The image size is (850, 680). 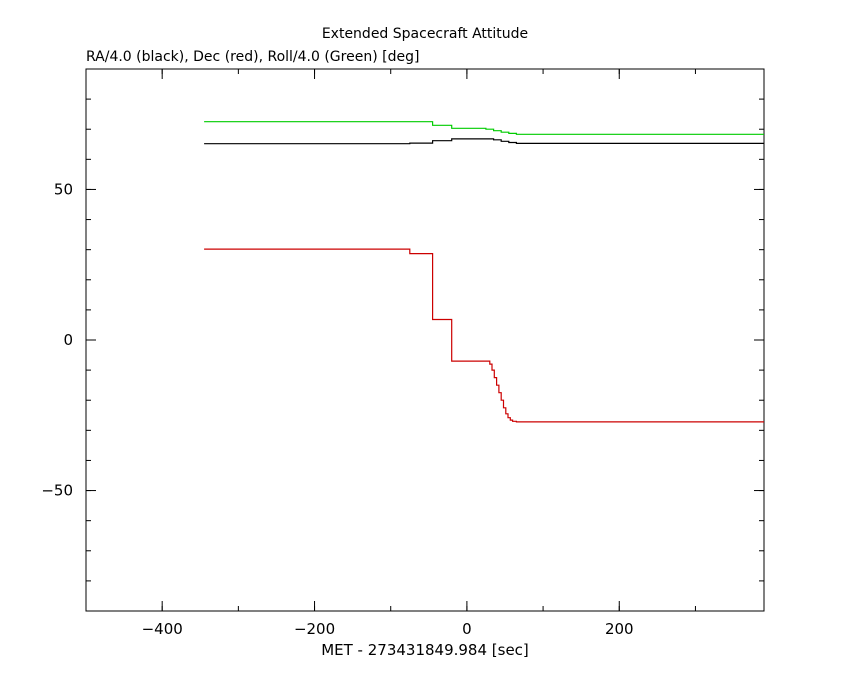 I want to click on x-tick-label: 200, so click(x=619, y=629).